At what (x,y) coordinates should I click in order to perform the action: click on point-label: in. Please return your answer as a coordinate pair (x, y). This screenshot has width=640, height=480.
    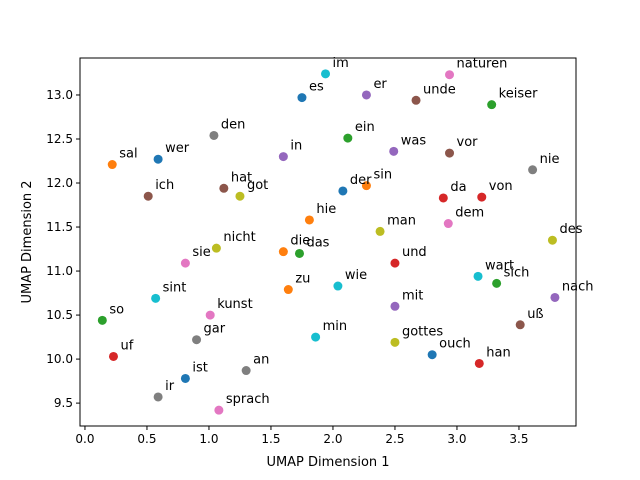
    Looking at the image, I should click on (296, 146).